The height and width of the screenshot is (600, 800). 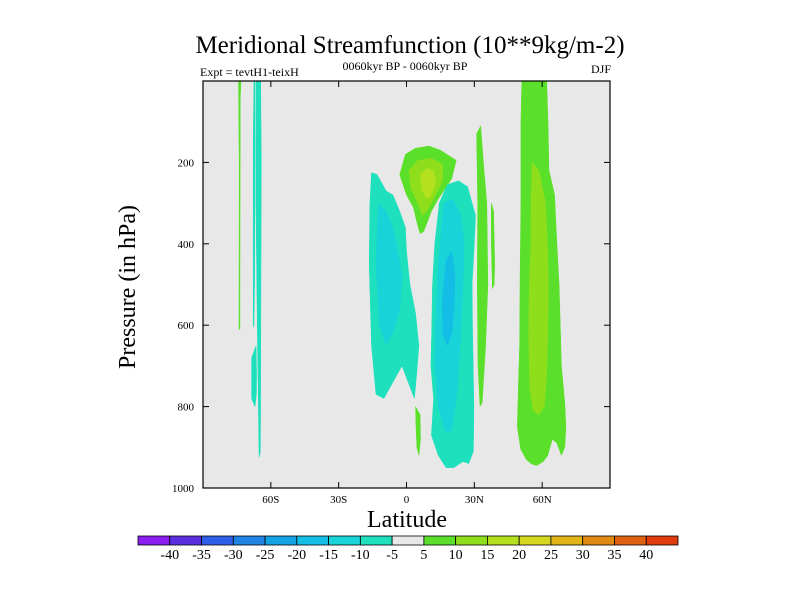 I want to click on colorbar-label: -10, so click(x=360, y=555).